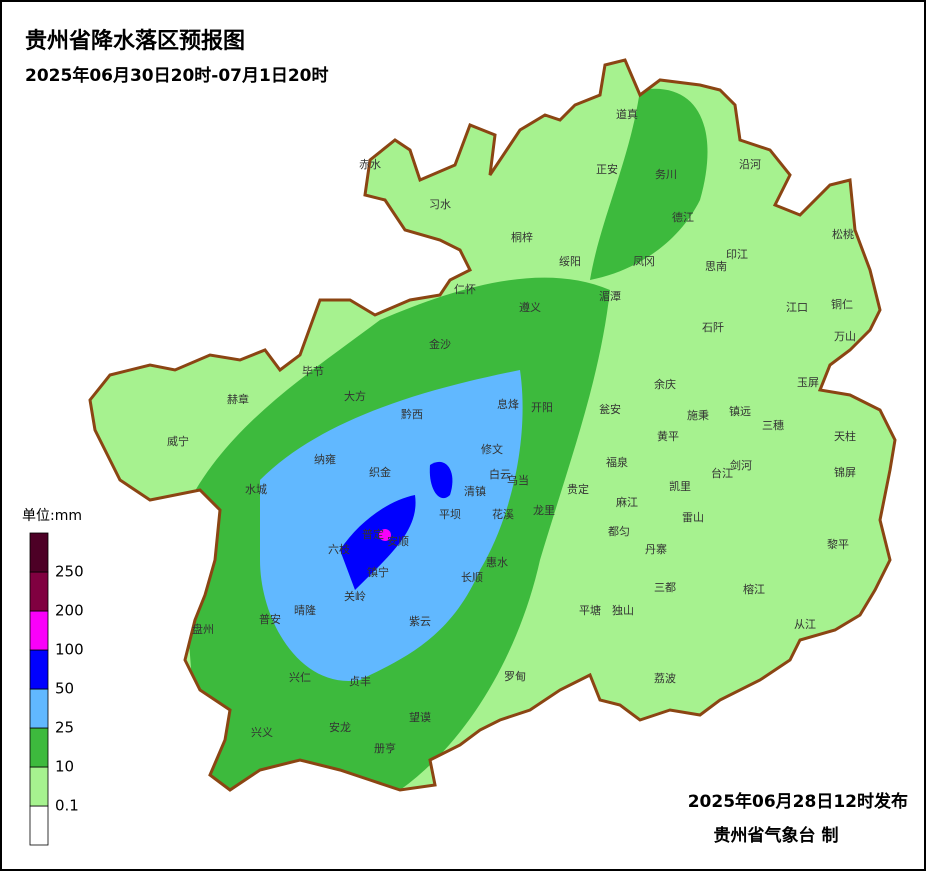 The image size is (926, 871). What do you see at coordinates (305, 610) in the screenshot?
I see `county-label: 晴隆` at bounding box center [305, 610].